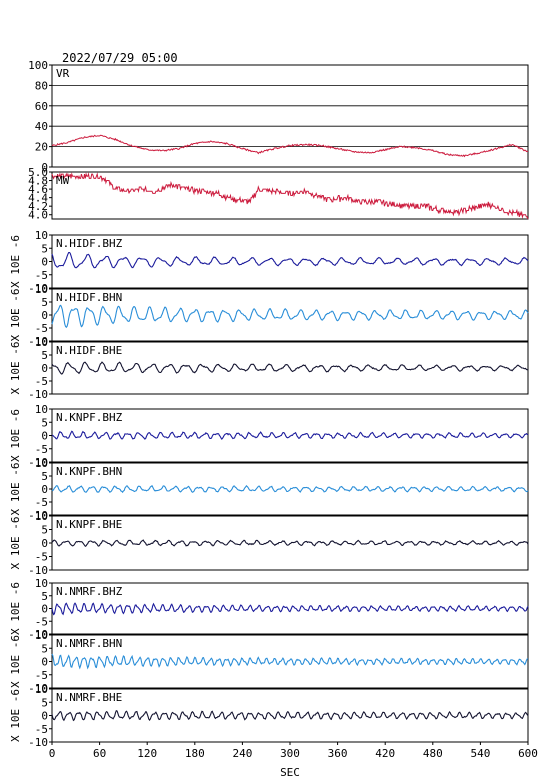 The image size is (554, 781). Describe the element at coordinates (99, 753) in the screenshot. I see `x-tick-label: 60` at that location.